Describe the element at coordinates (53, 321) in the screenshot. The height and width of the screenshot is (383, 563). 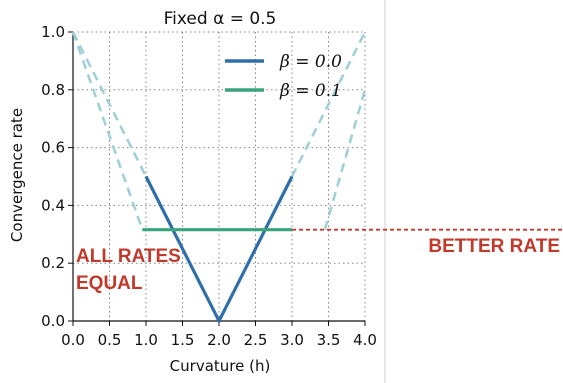
I see `y-tick-label: 0.0` at that location.